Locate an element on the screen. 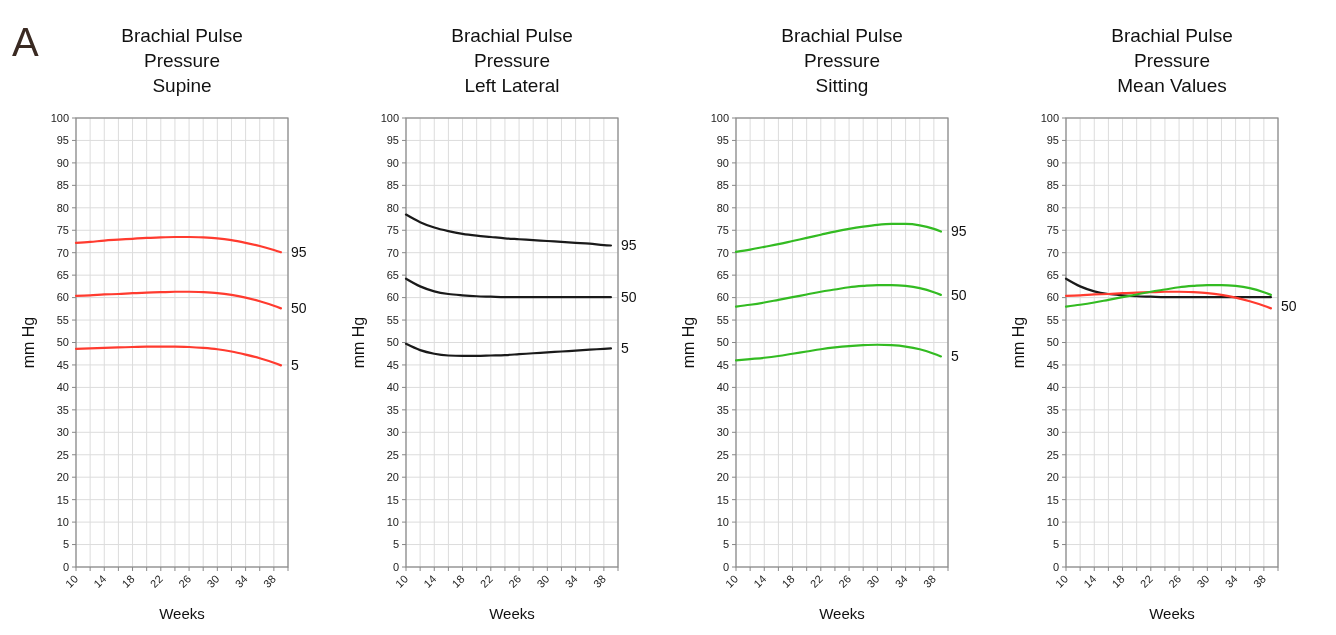  y-tick-label: 70 is located at coordinates (392, 252).